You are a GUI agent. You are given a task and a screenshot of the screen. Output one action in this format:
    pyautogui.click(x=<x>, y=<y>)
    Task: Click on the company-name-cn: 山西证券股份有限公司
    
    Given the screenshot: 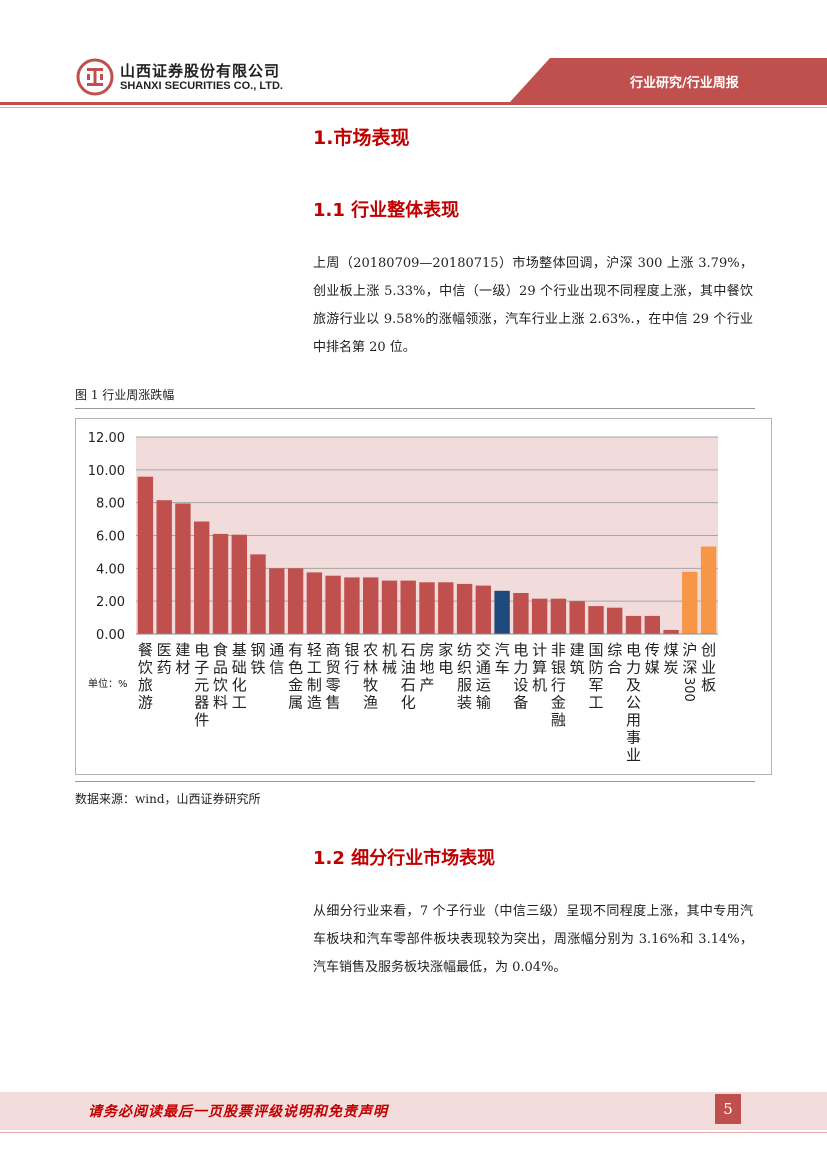 What is the action you would take?
    pyautogui.click(x=200, y=71)
    